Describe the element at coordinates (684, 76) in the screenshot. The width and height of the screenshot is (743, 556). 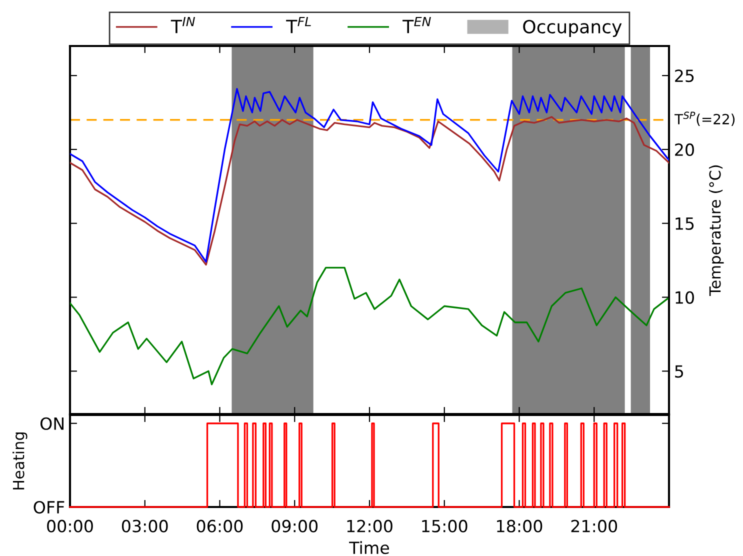
I see `y-tick-label: 25` at that location.